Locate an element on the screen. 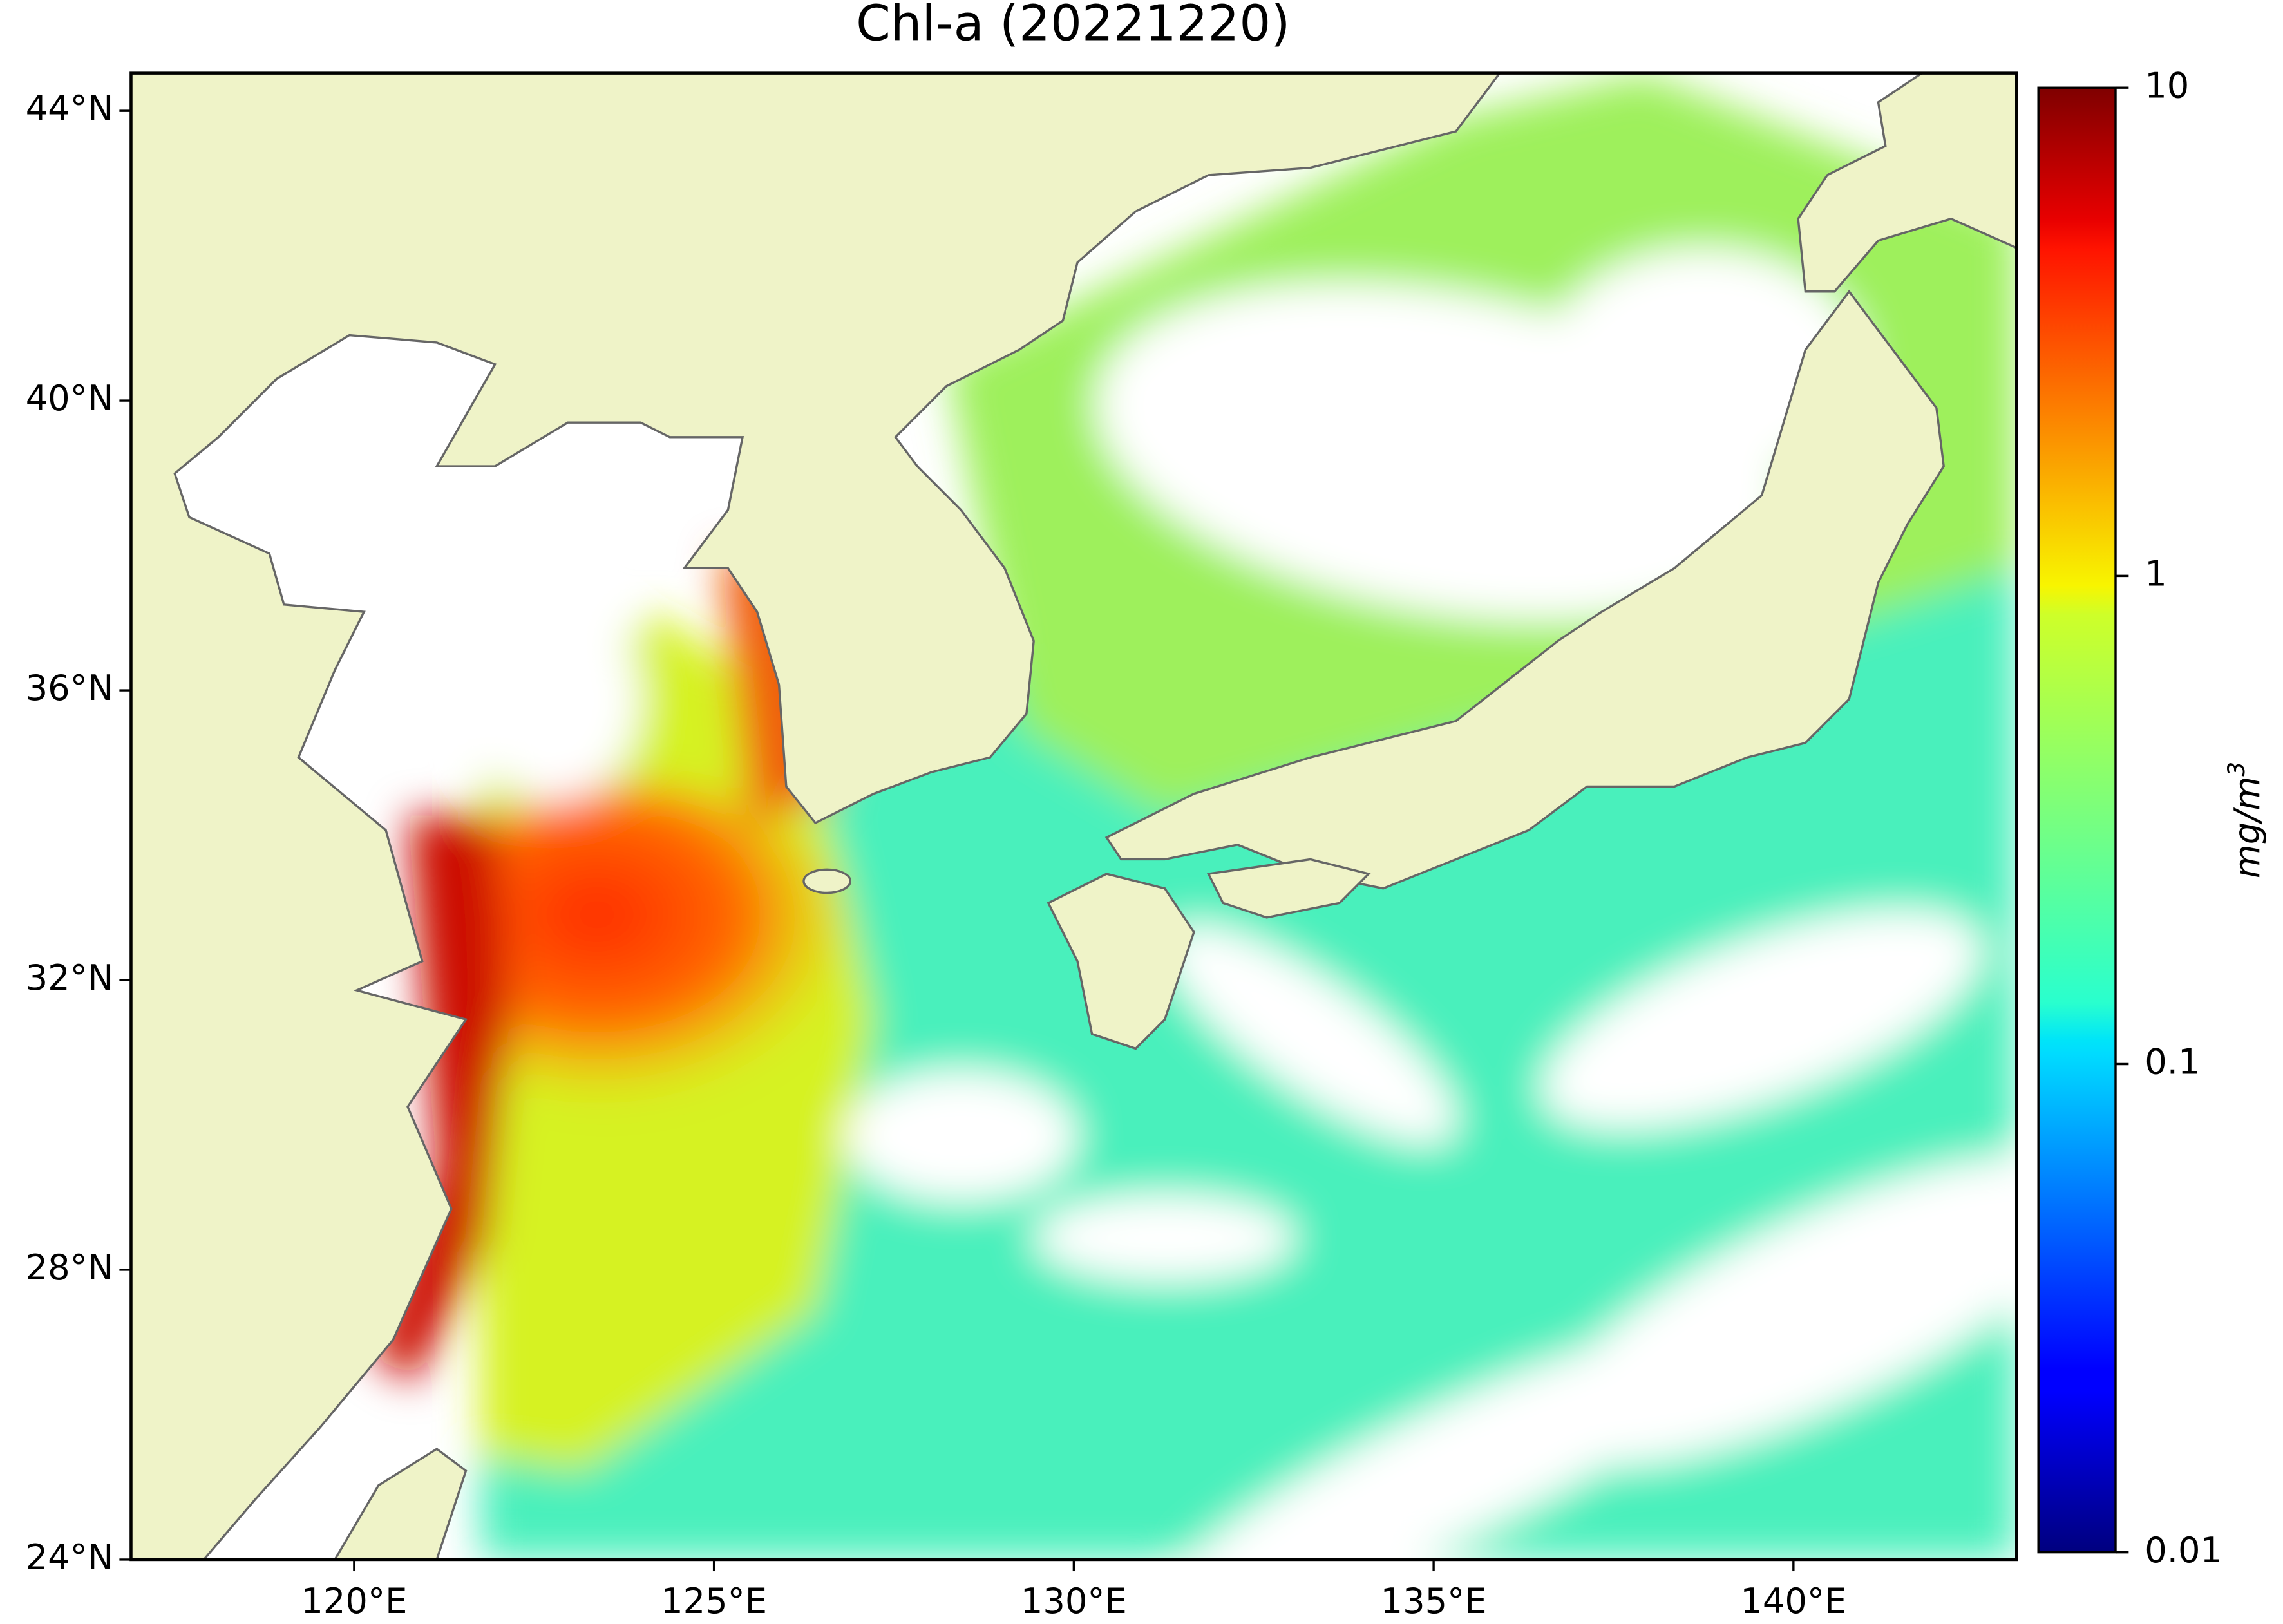 The image size is (2283, 1624). colorbar-tick-label: 0.1 is located at coordinates (2172, 1062).